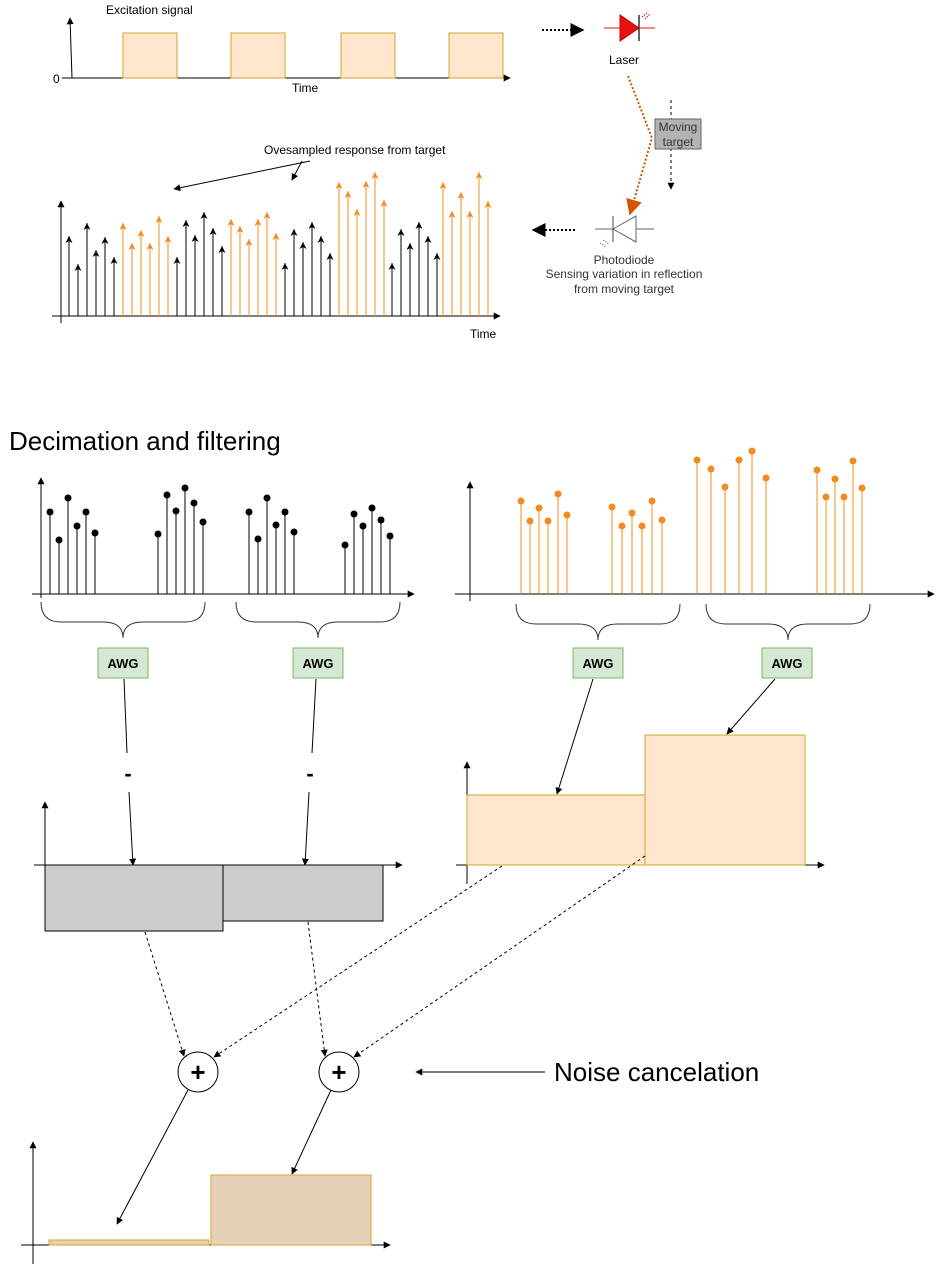  What do you see at coordinates (678, 127) in the screenshot?
I see `moving-target-label-1: Moving` at bounding box center [678, 127].